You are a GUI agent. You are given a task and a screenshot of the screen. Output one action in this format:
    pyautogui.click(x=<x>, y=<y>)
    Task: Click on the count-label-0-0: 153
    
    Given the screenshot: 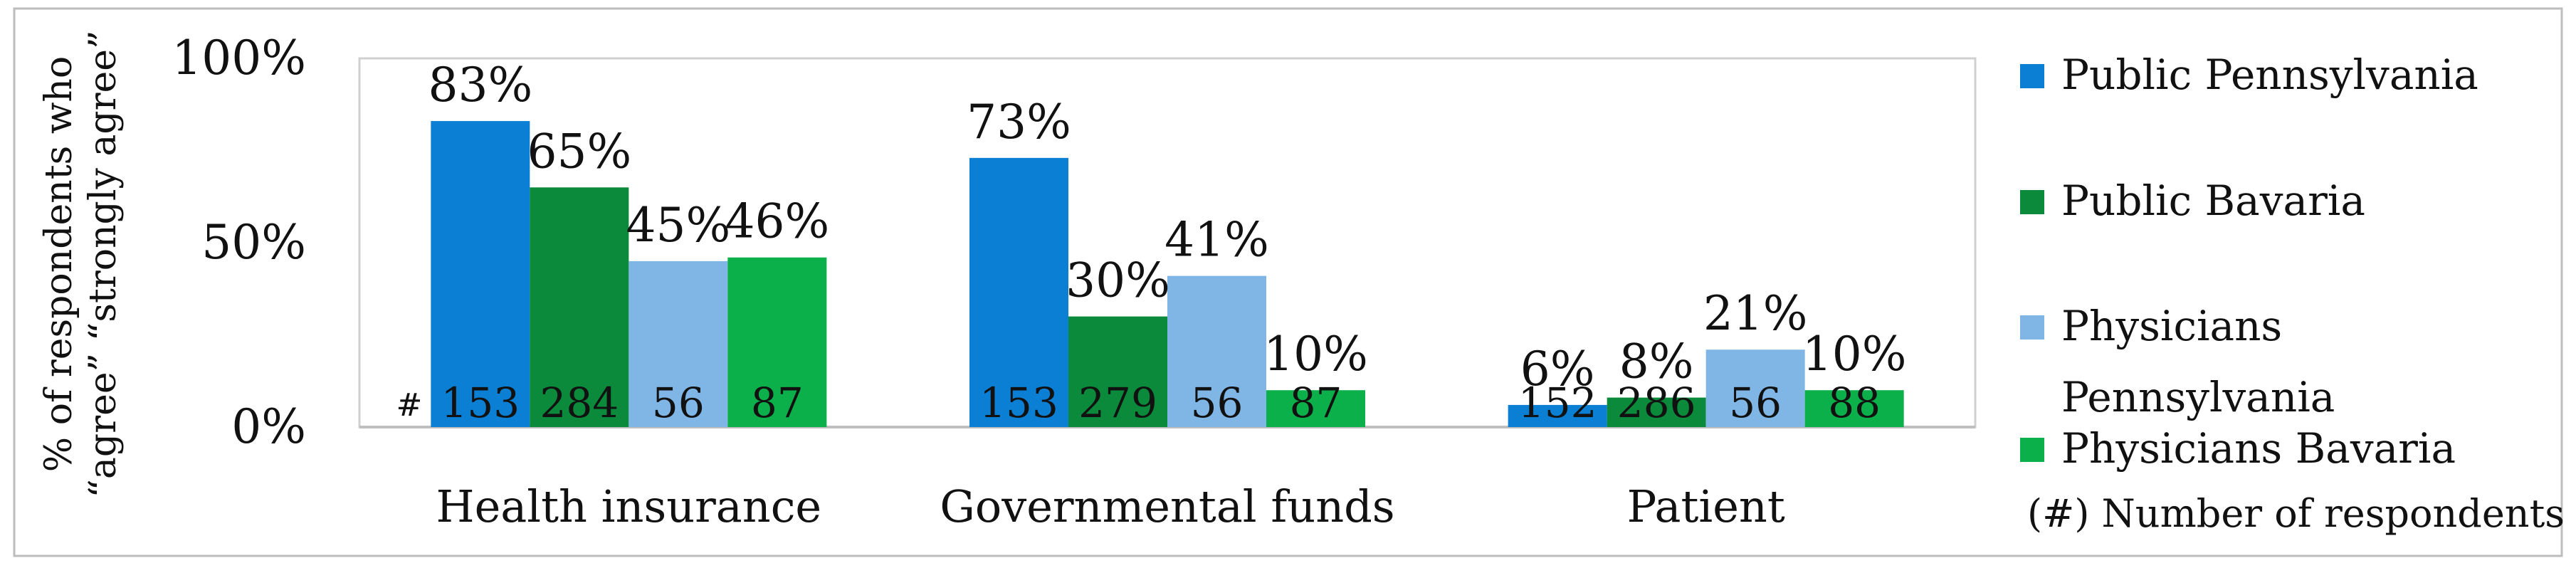 What is the action you would take?
    pyautogui.click(x=481, y=403)
    